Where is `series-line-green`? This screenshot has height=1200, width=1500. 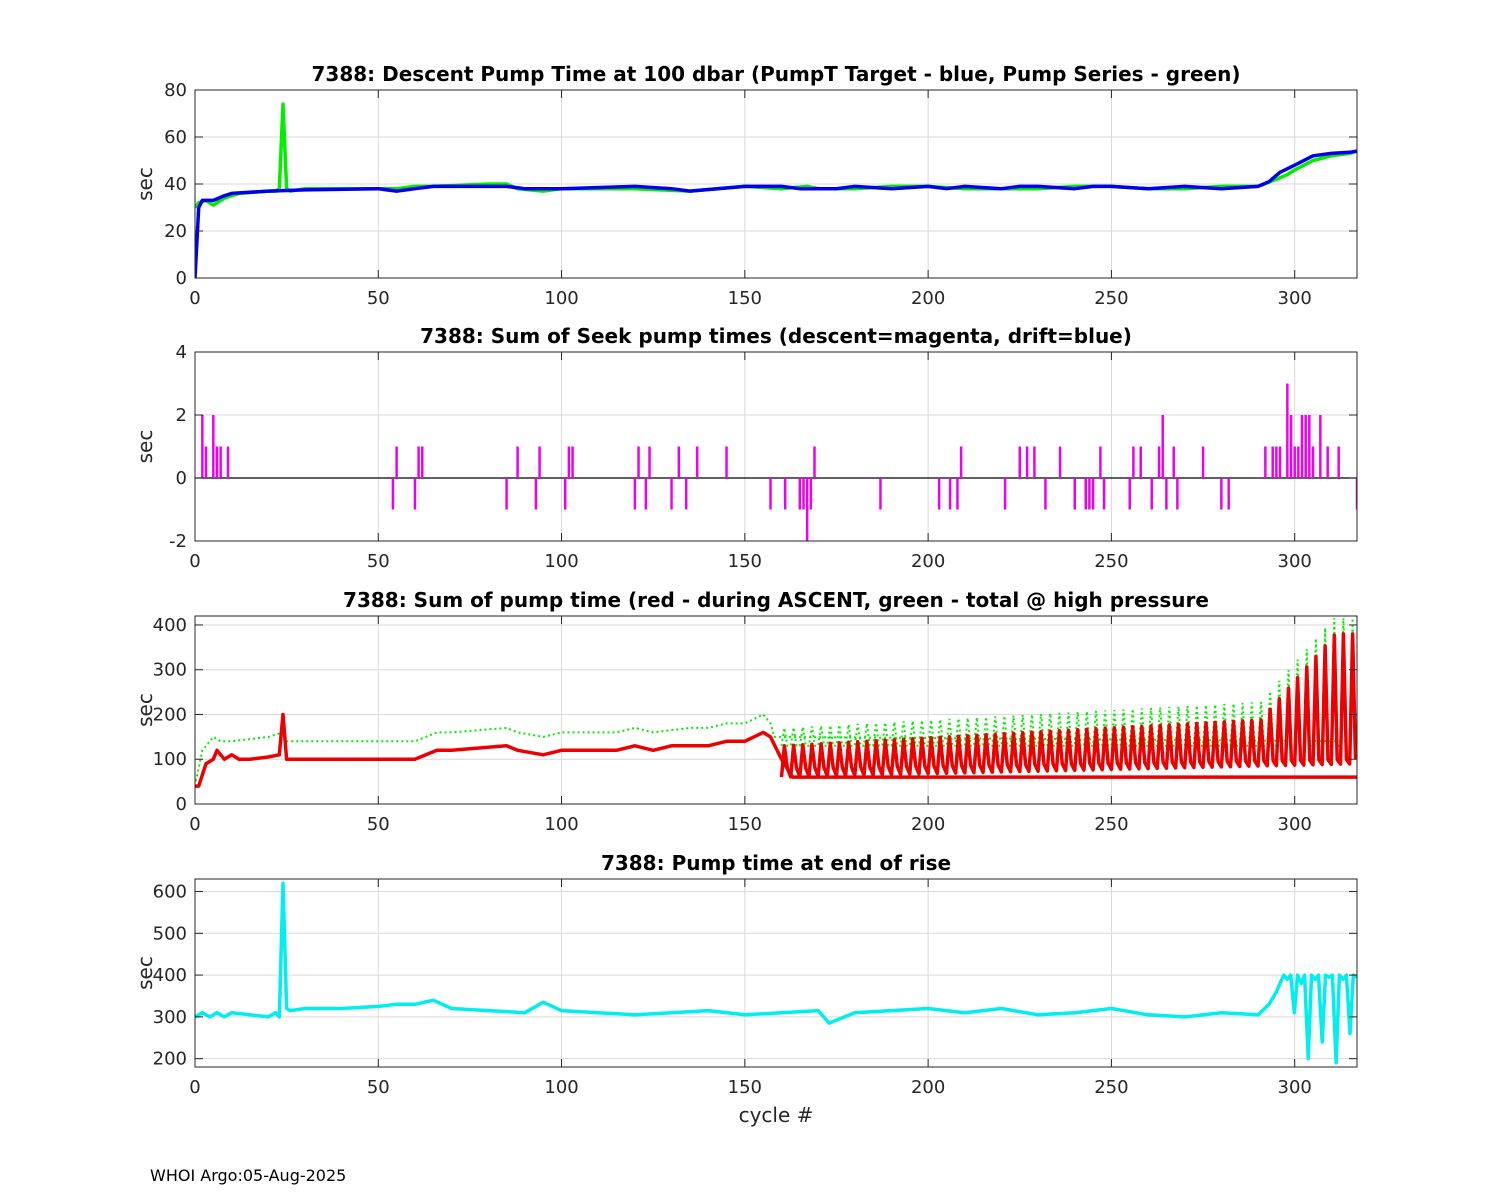
series-line-green is located at coordinates (776, 750).